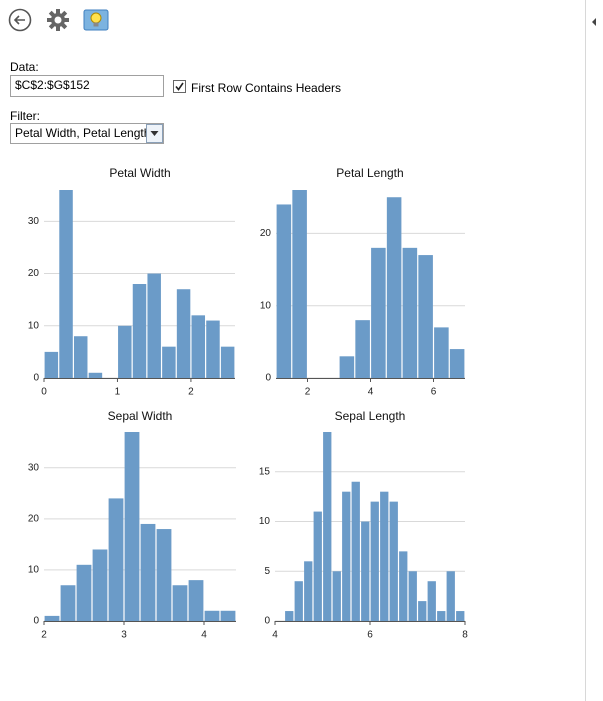 Image resolution: width=603 pixels, height=701 pixels. Describe the element at coordinates (154, 133) in the screenshot. I see `dropdown-arrow` at that location.